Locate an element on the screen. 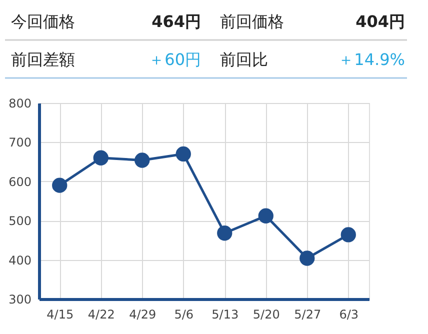  text: ＋60円 is located at coordinates (174, 59).